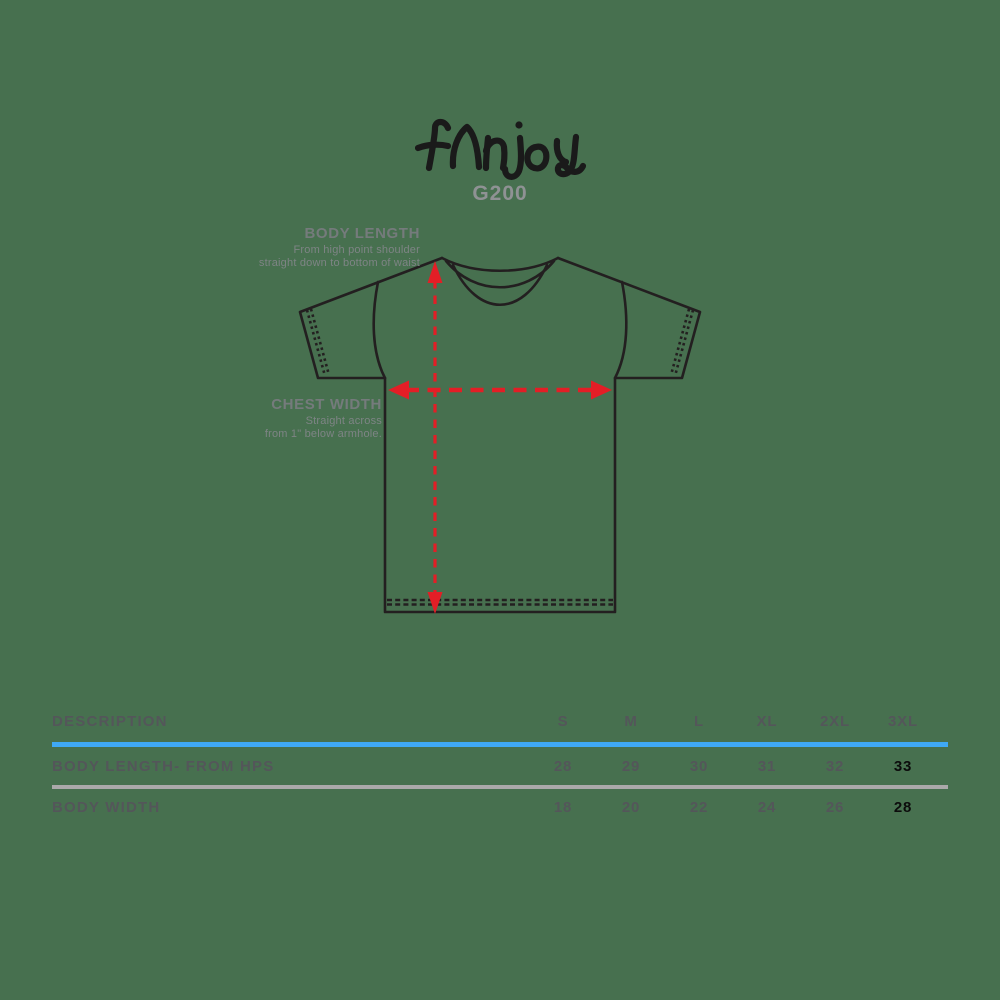  What do you see at coordinates (500, 721) in the screenshot?
I see `size-table-header-row: DESCRIPTION S M L XL 2XL 3XL` at bounding box center [500, 721].